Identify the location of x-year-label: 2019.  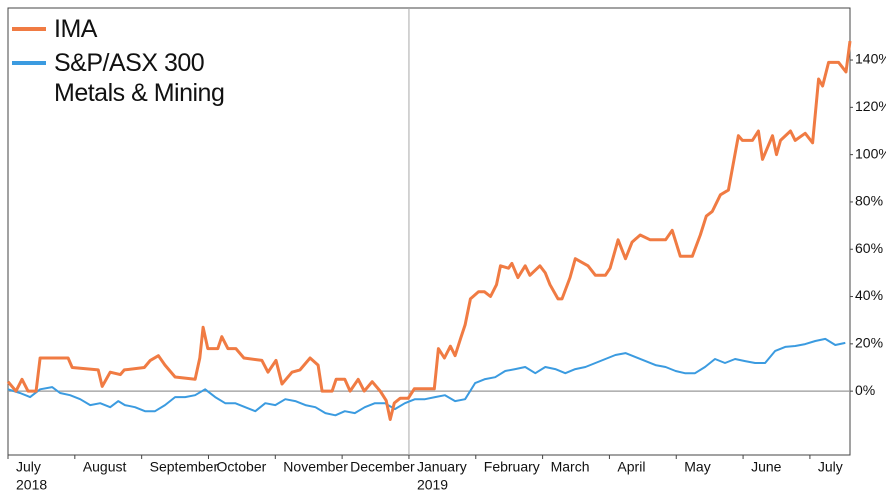
(432, 485).